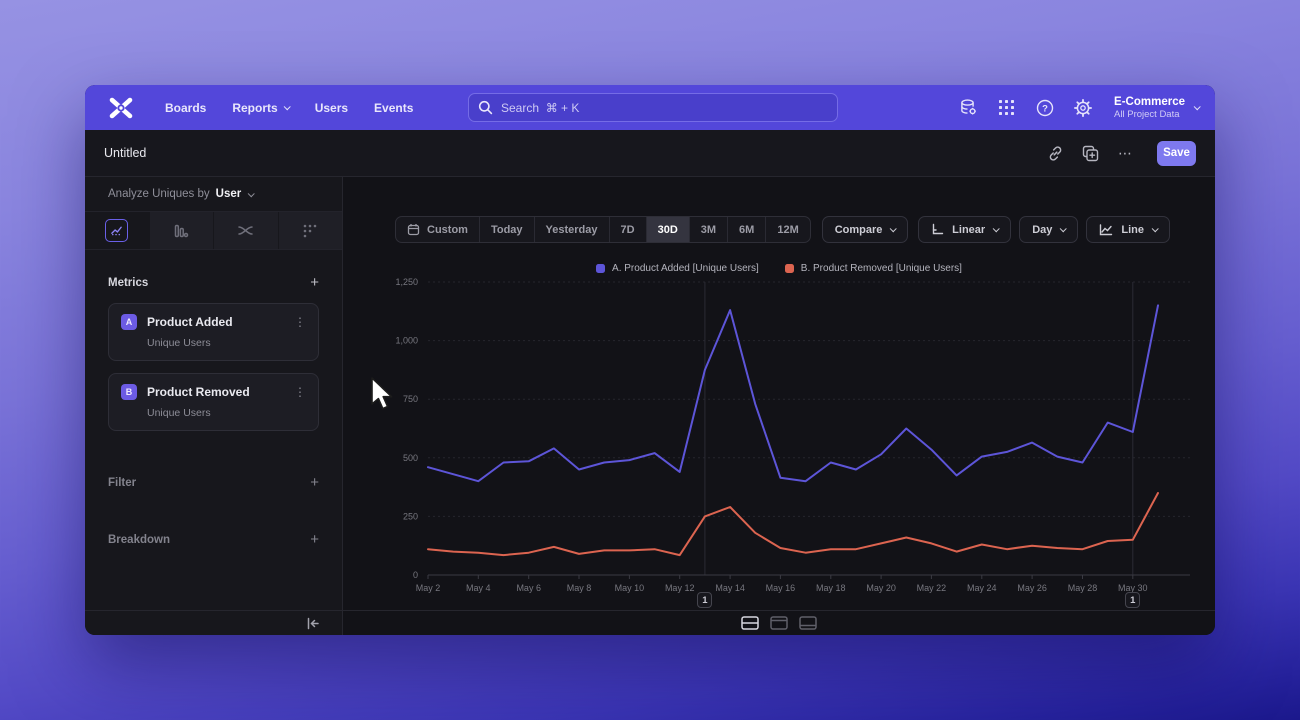 The image size is (1300, 720). Describe the element at coordinates (410, 399) in the screenshot. I see `svg-text: 750` at that location.